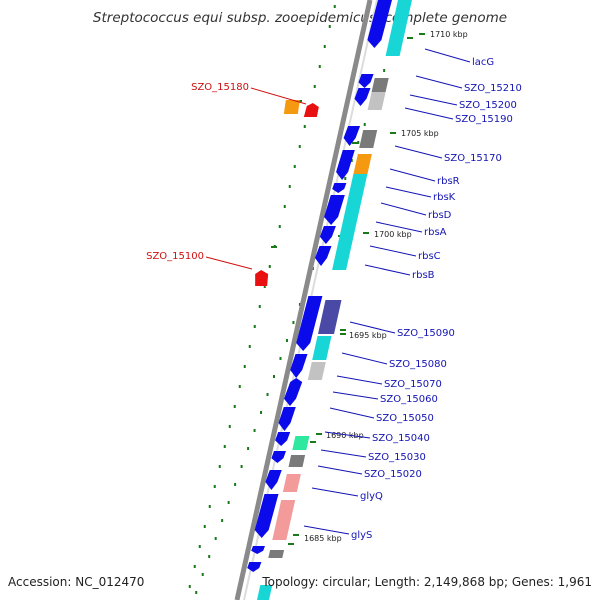  I want to click on gene-label-text: SZO_15040, so click(401, 438).